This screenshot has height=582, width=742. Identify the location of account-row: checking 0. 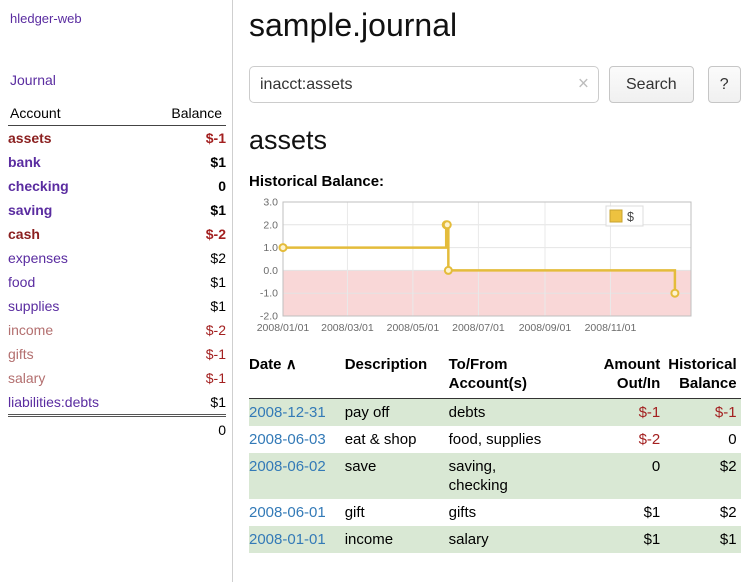
(117, 186).